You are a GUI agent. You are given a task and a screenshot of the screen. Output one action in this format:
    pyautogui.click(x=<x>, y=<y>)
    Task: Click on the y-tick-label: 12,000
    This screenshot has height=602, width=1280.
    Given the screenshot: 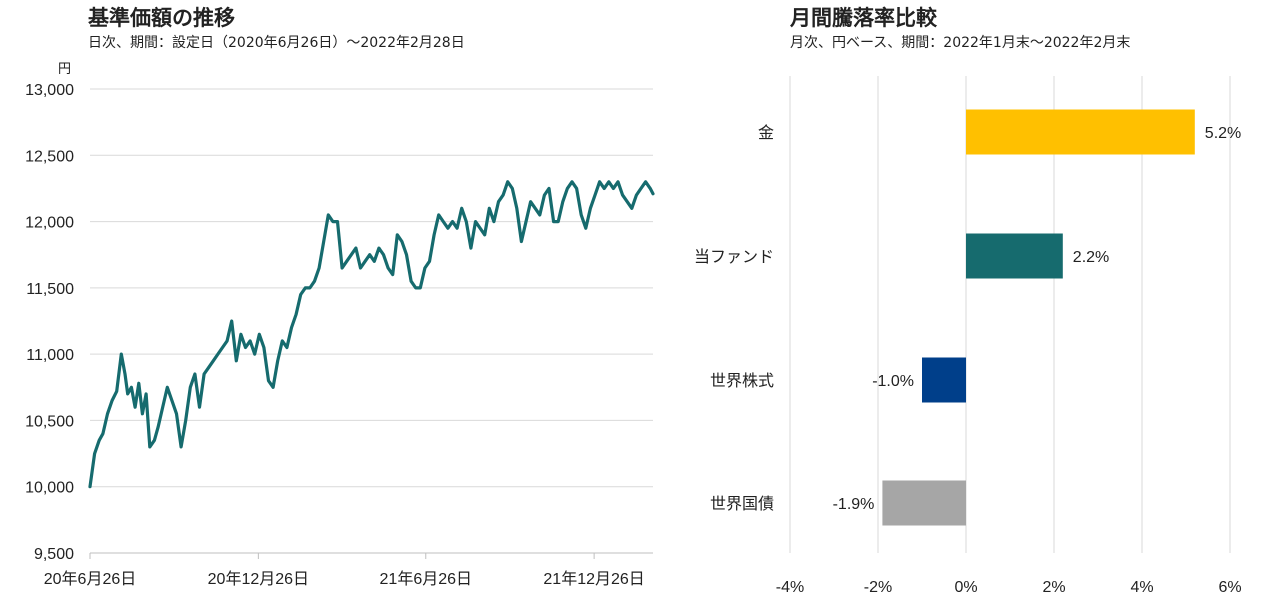 What is the action you would take?
    pyautogui.click(x=49, y=223)
    